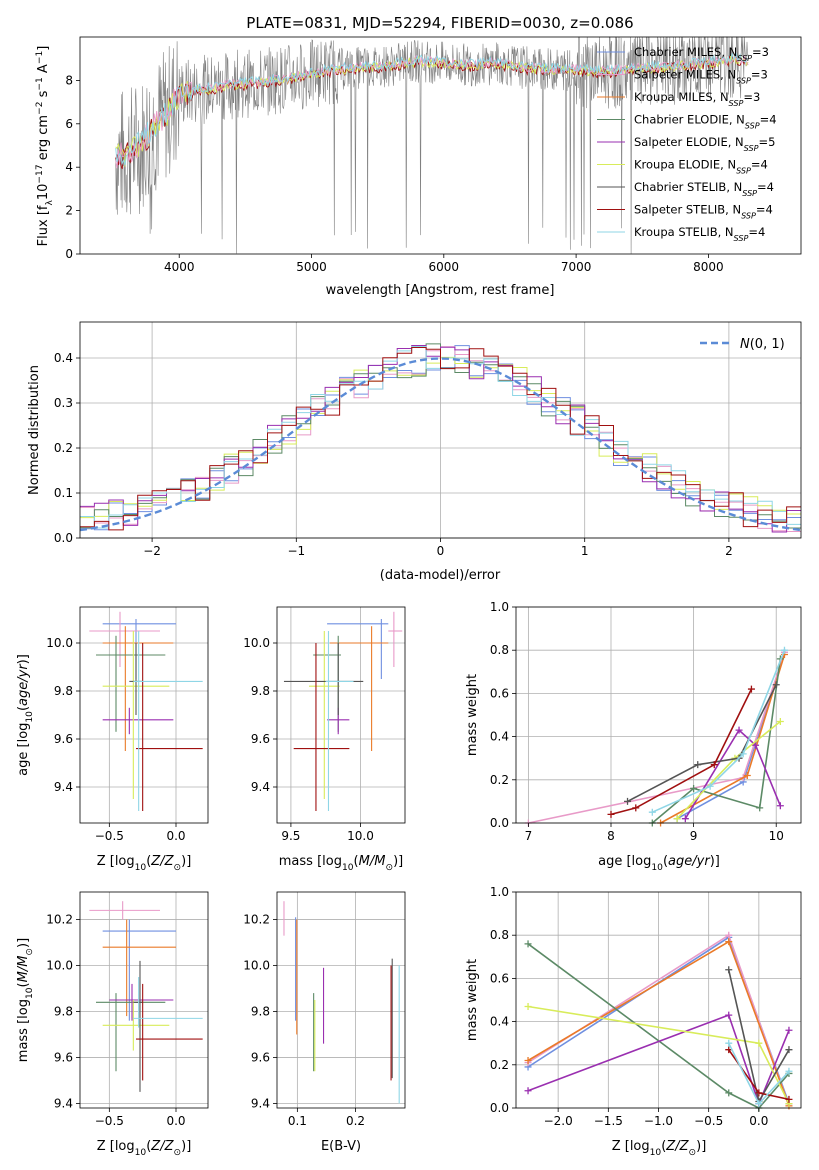 This screenshot has height=1170, width=819. What do you see at coordinates (34, 430) in the screenshot?
I see `y-axis-label: Normed distribution` at bounding box center [34, 430].